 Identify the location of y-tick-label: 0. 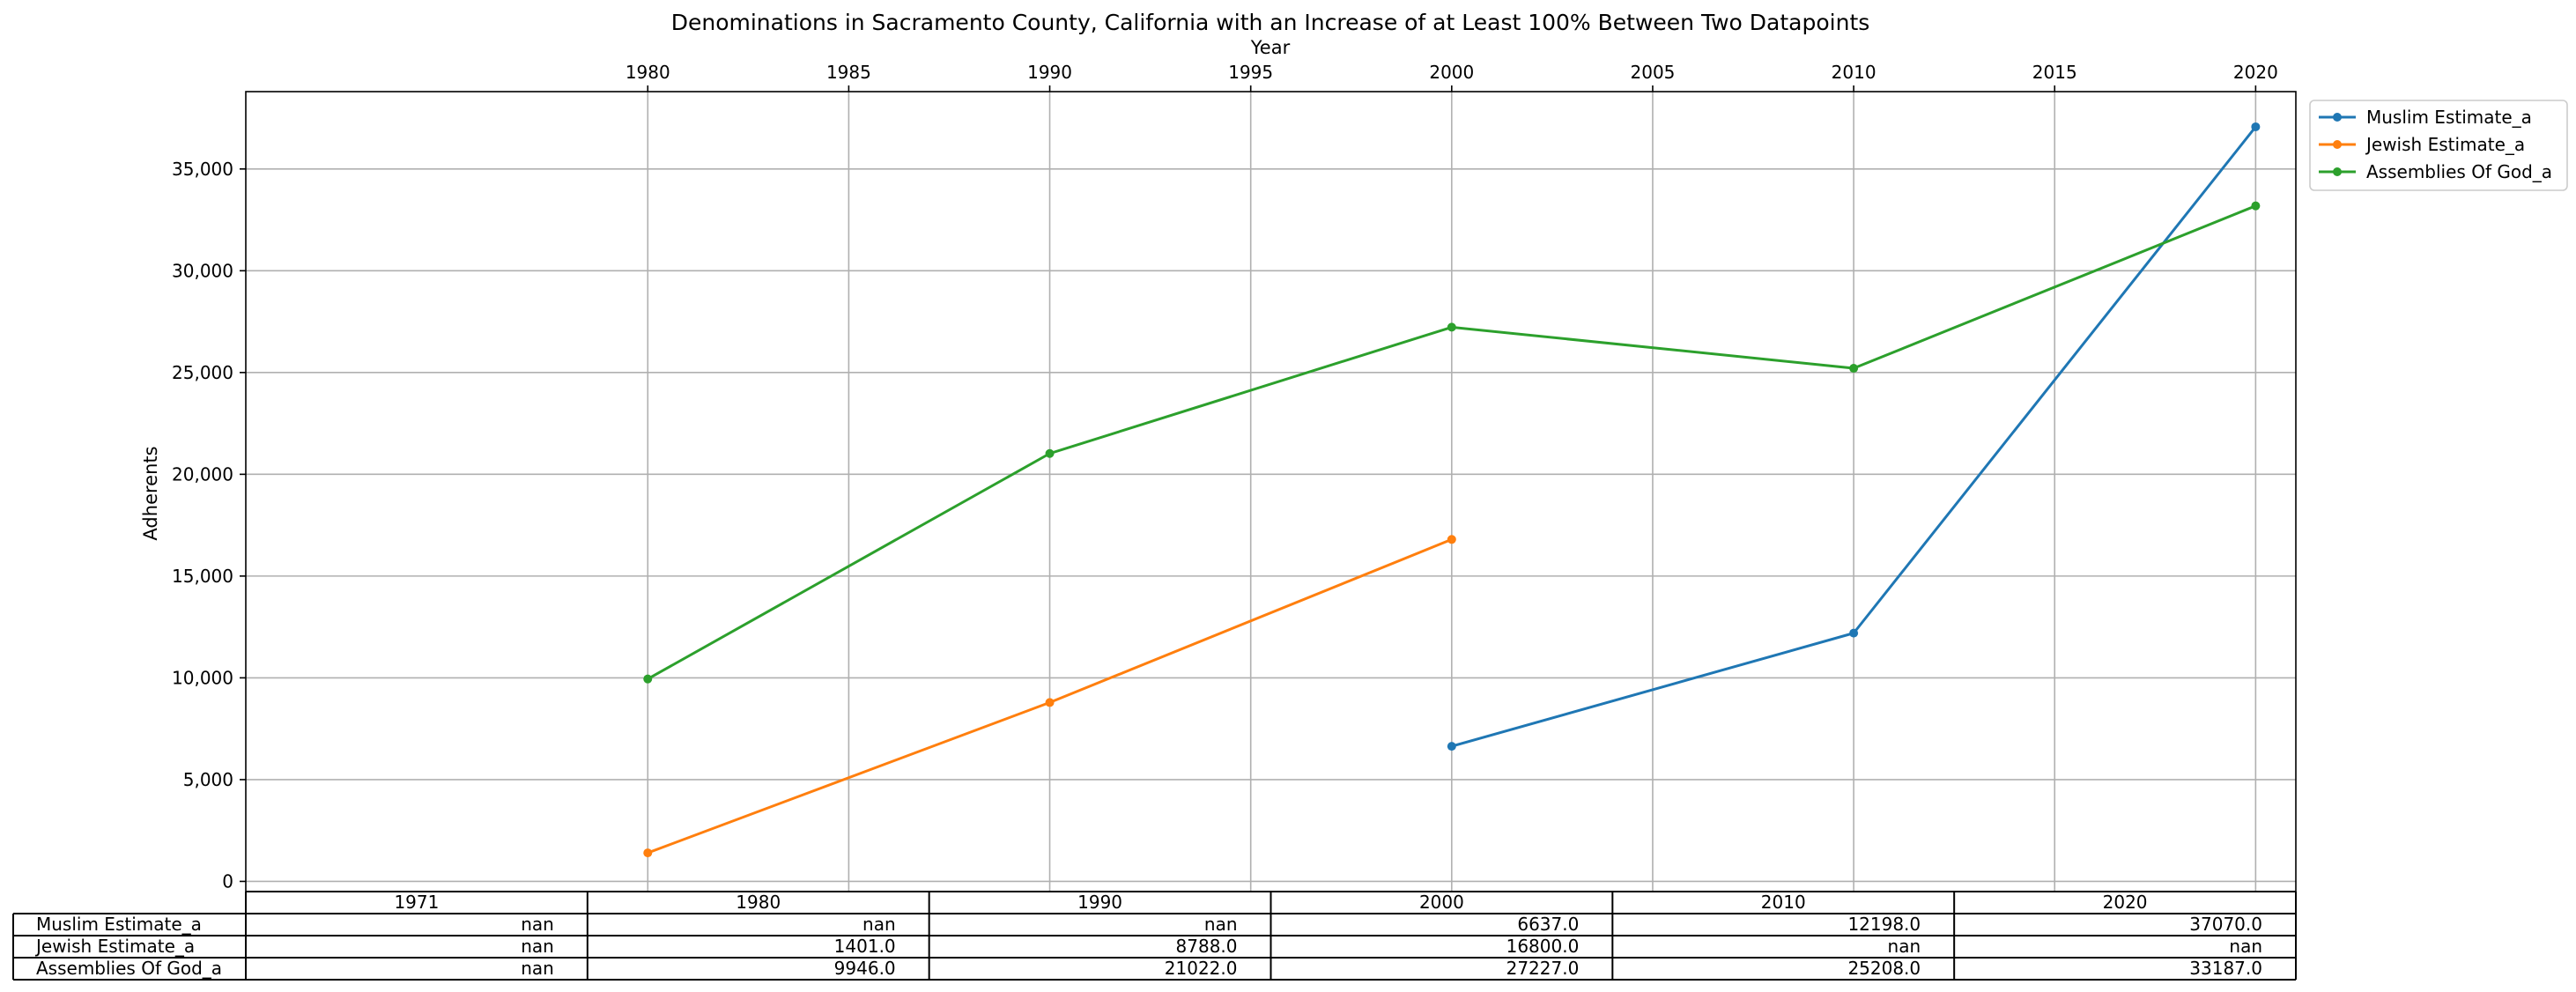
(228, 881).